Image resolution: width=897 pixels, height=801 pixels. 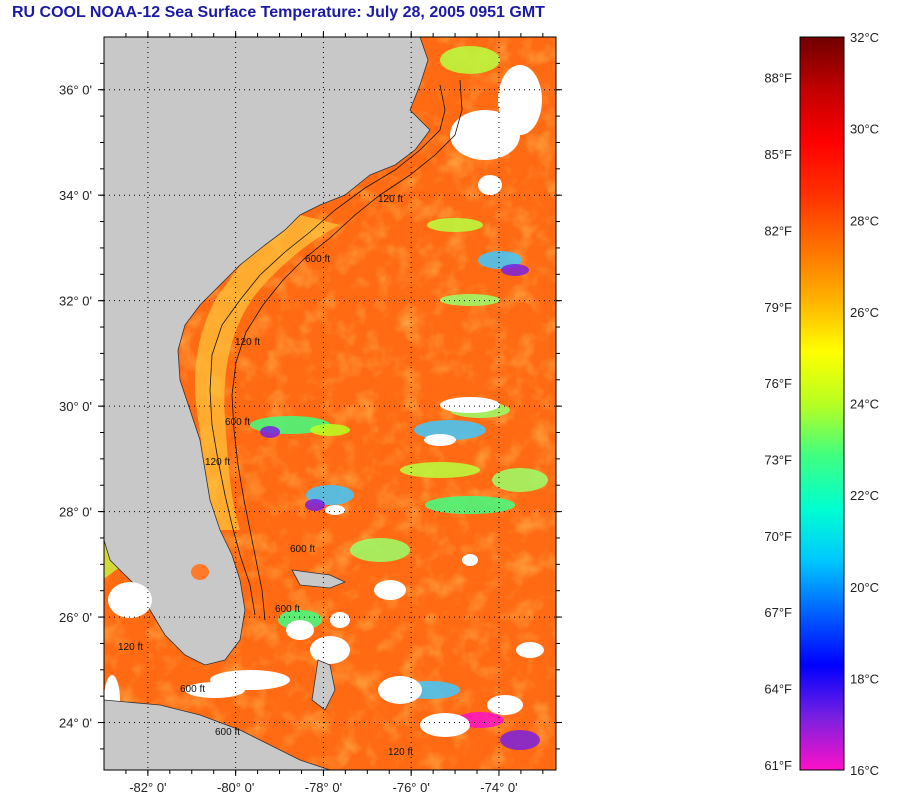 What do you see at coordinates (864, 37) in the screenshot?
I see `colorbar-celsius-label: 32°C` at bounding box center [864, 37].